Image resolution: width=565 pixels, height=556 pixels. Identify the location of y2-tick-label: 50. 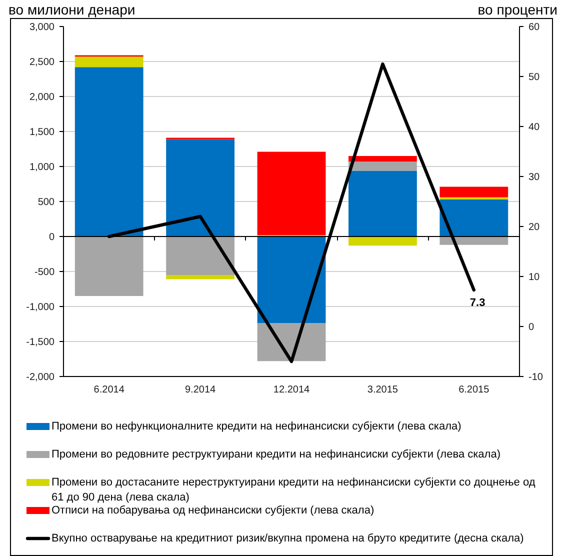
(534, 77).